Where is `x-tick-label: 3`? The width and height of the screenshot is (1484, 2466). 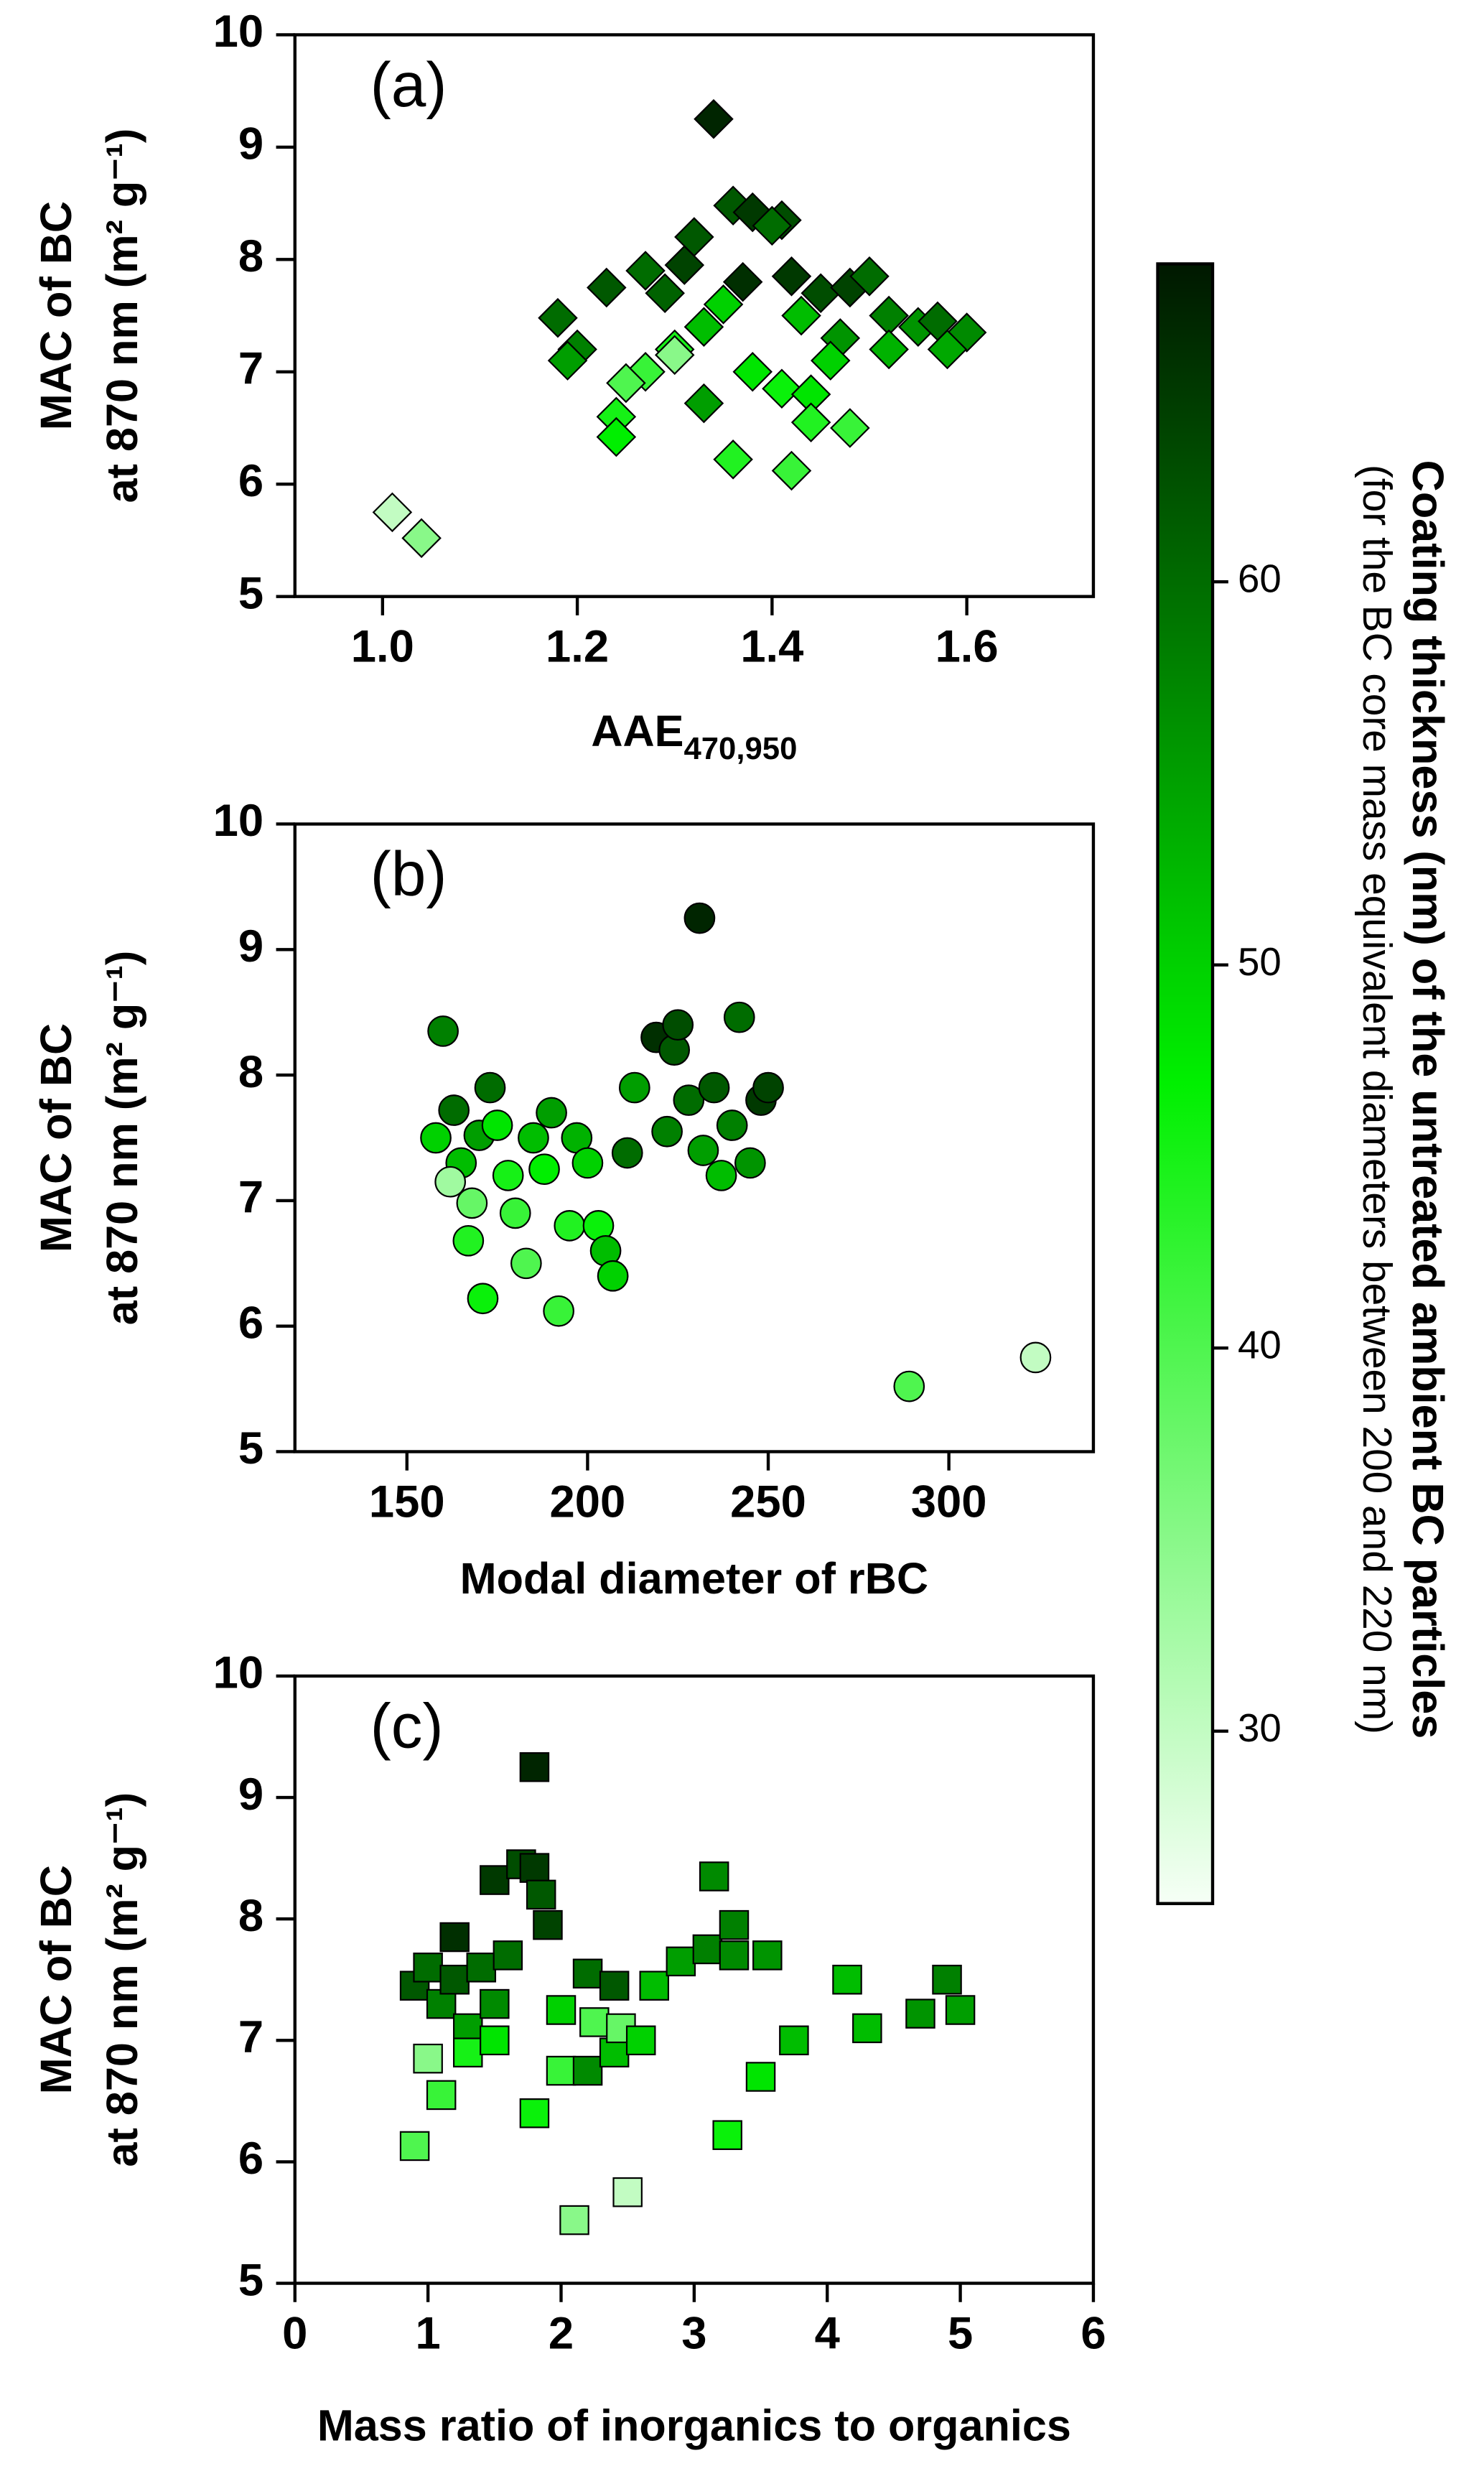 x-tick-label: 3 is located at coordinates (693, 2334).